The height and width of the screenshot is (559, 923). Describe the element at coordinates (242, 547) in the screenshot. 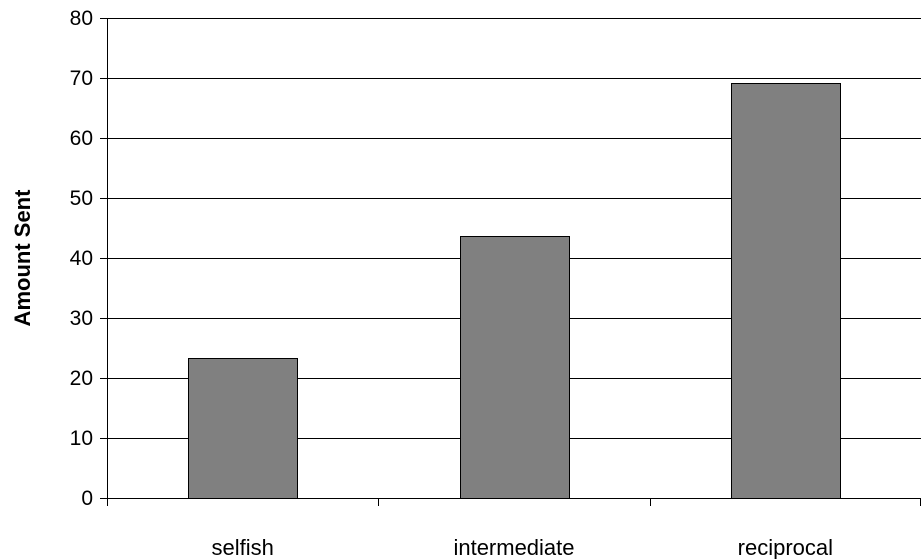

I see `x-tick-label-selfish: selfish` at that location.